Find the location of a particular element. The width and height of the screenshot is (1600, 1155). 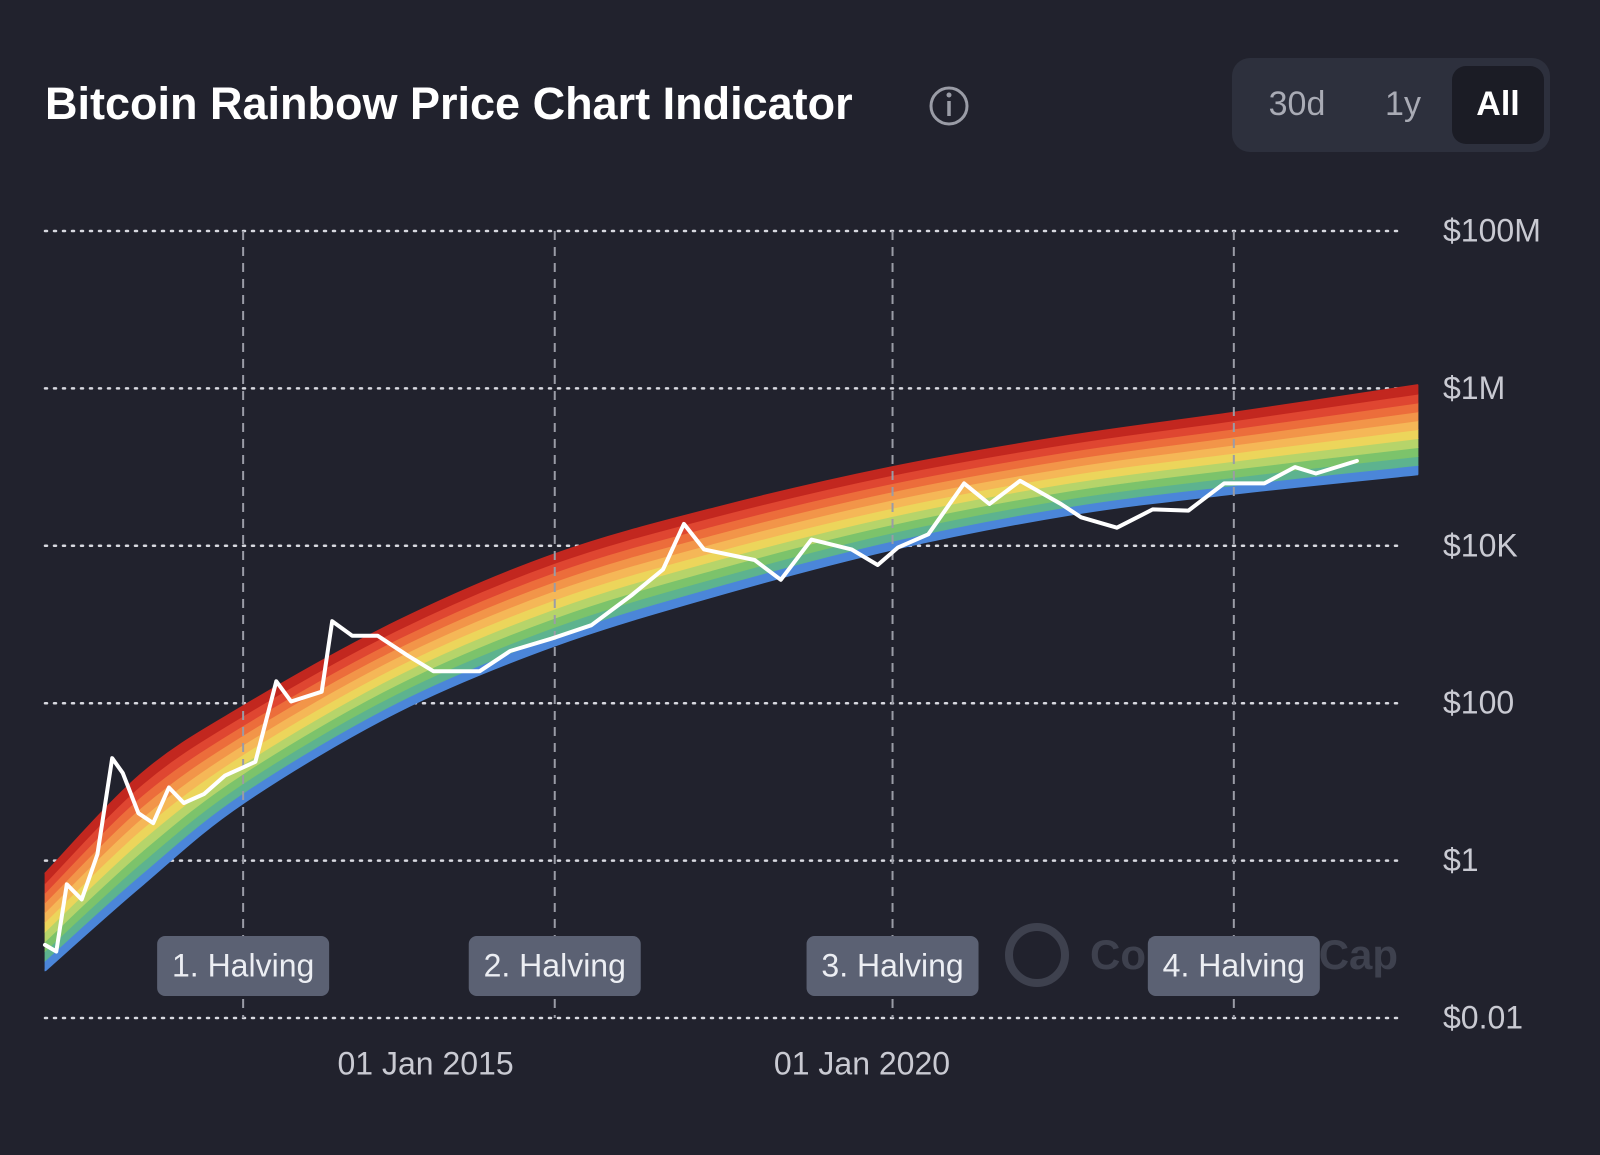

x-tick-label: 01 Jan 2020 is located at coordinates (862, 1063).